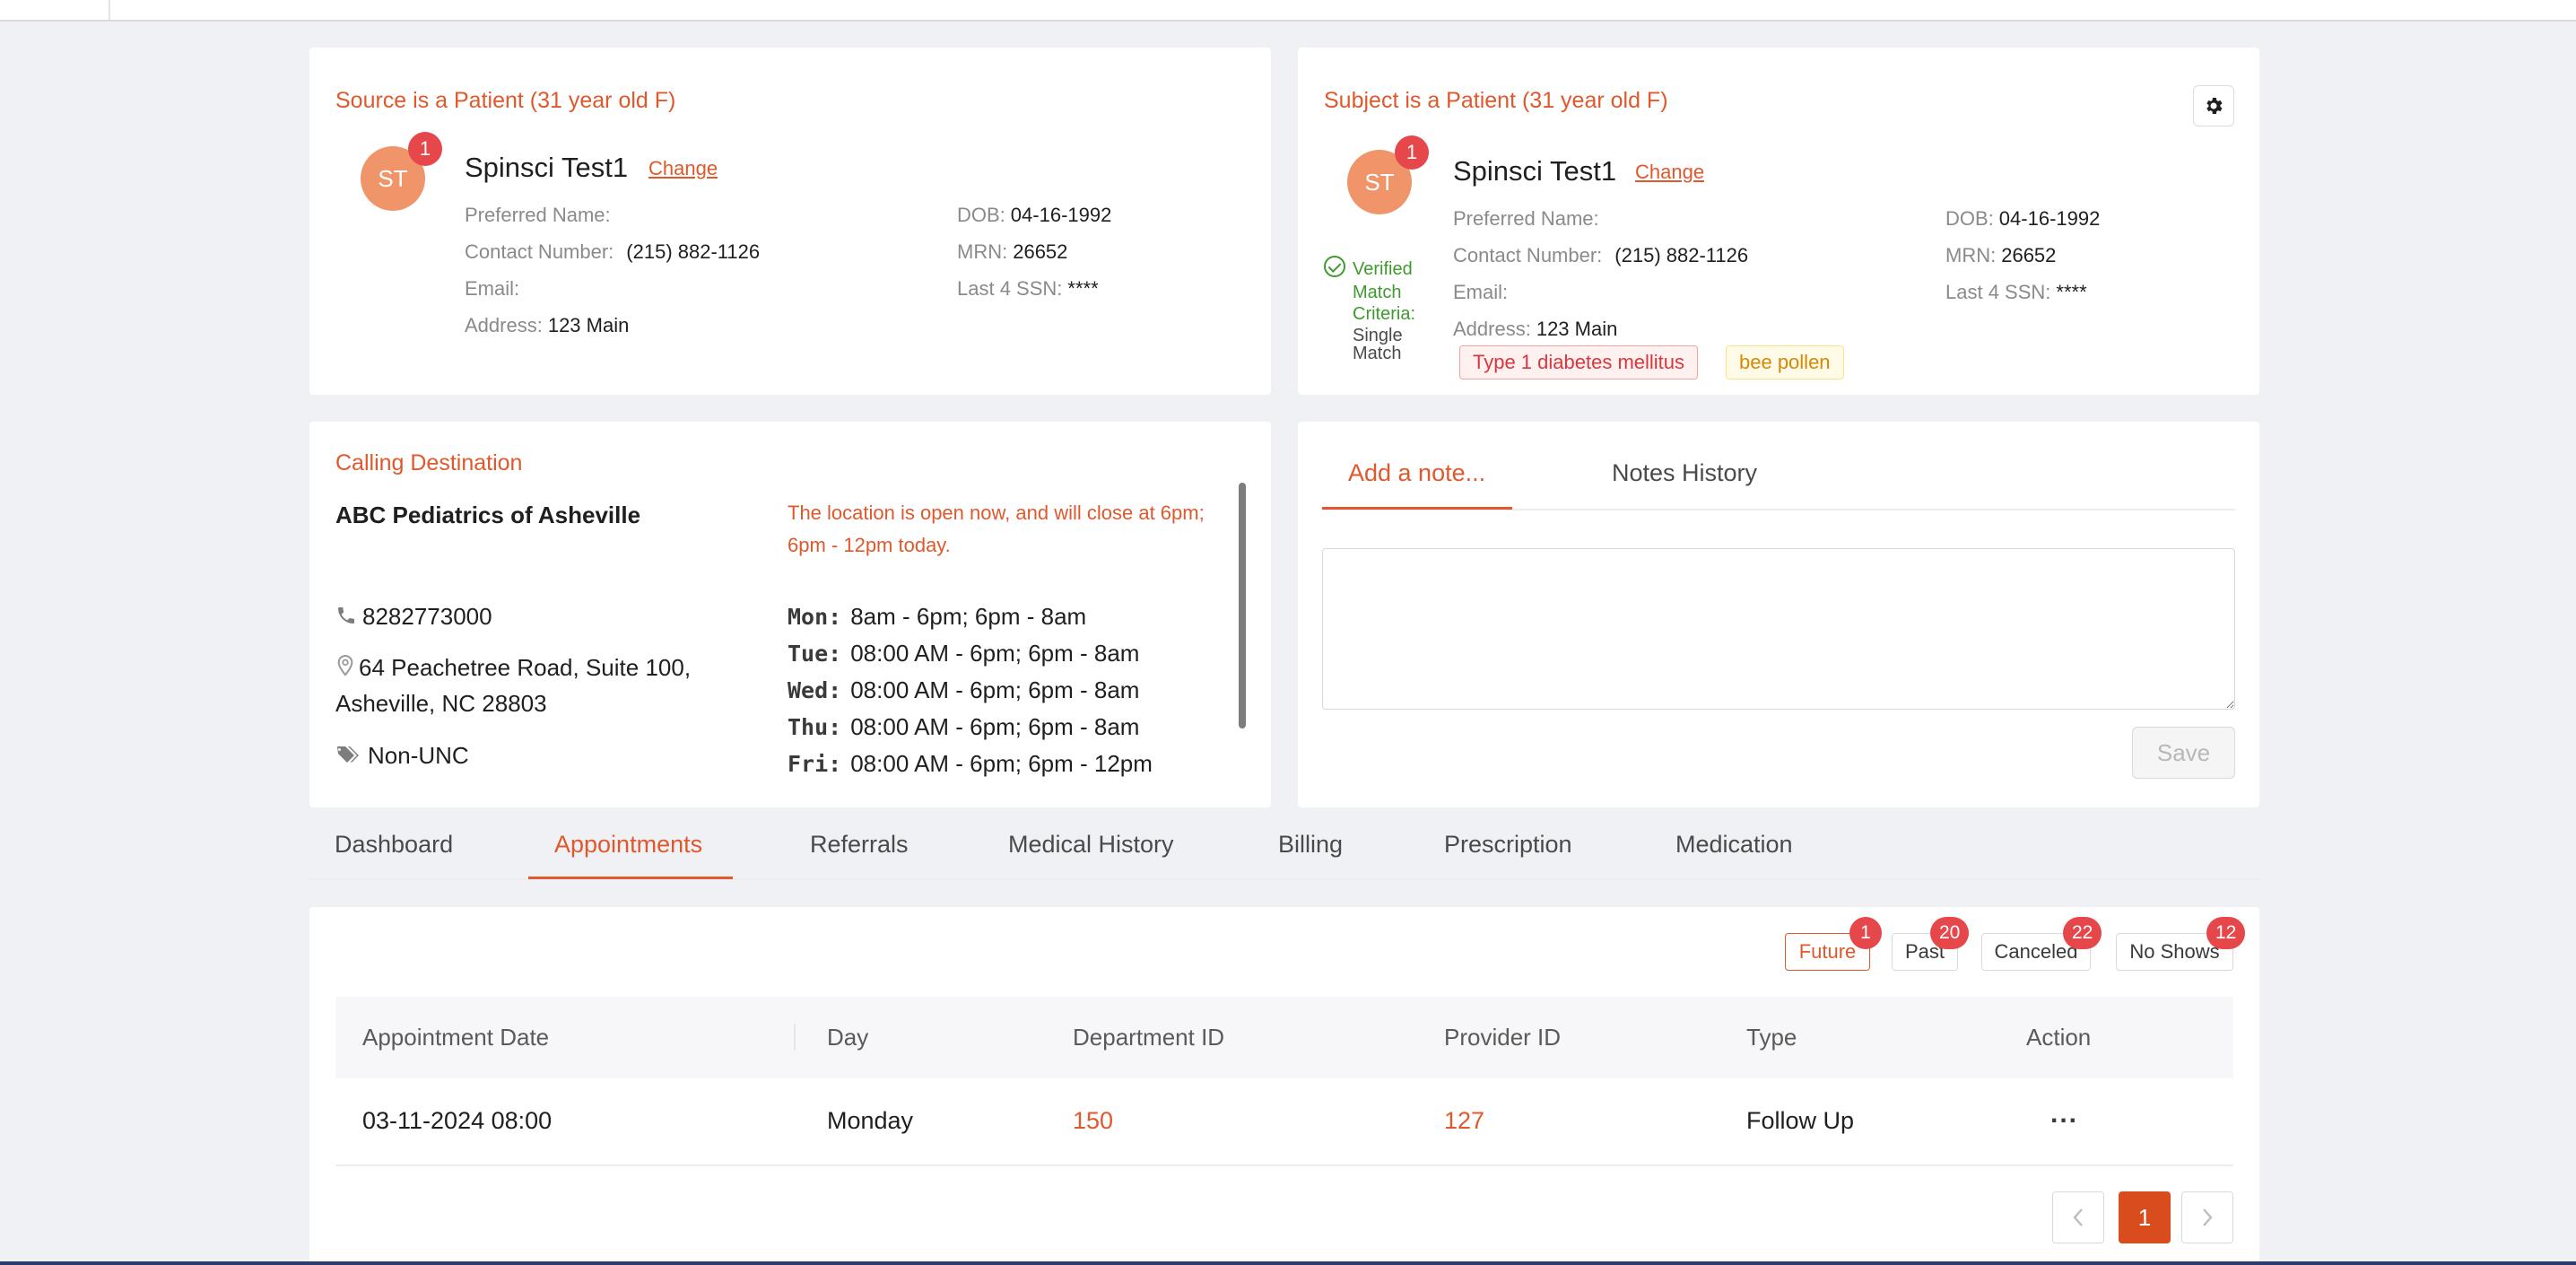 The height and width of the screenshot is (1265, 2576). What do you see at coordinates (456, 1037) in the screenshot?
I see `column-appointment-date: Appointment Date` at bounding box center [456, 1037].